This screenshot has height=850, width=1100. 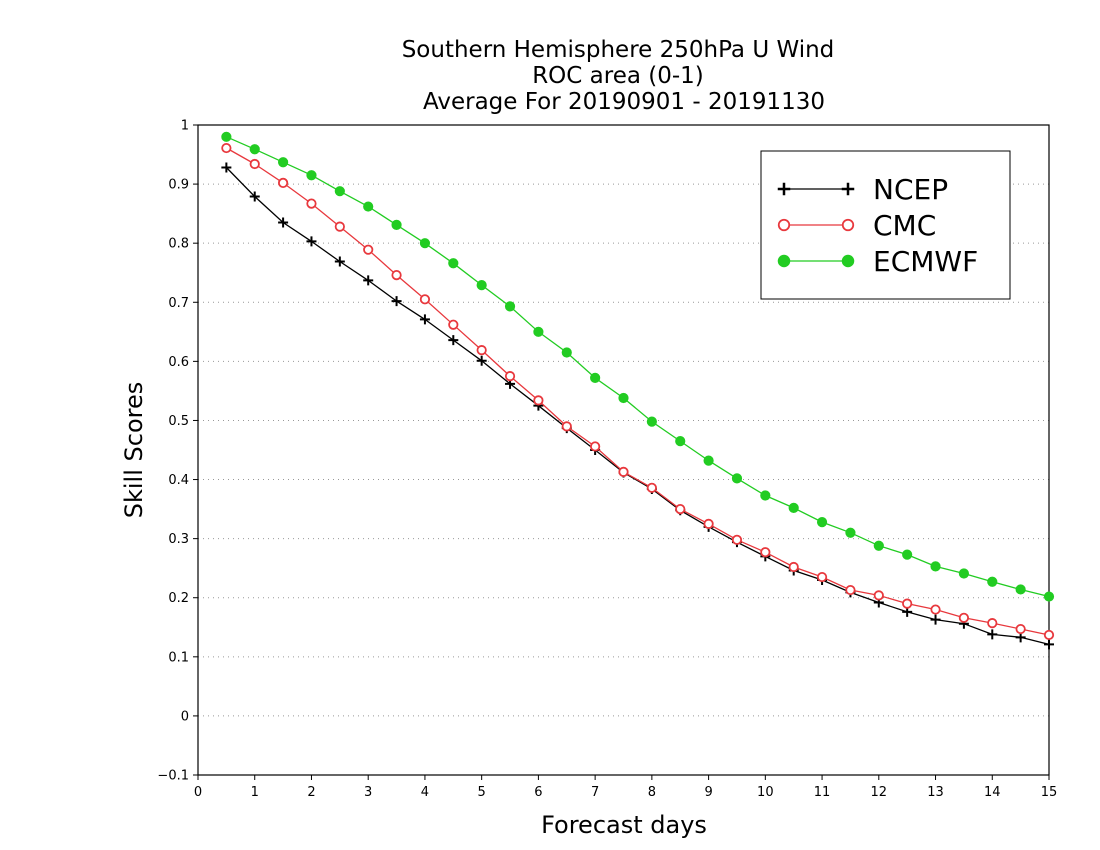 I want to click on y-tick-label: 0.7, so click(x=178, y=303).